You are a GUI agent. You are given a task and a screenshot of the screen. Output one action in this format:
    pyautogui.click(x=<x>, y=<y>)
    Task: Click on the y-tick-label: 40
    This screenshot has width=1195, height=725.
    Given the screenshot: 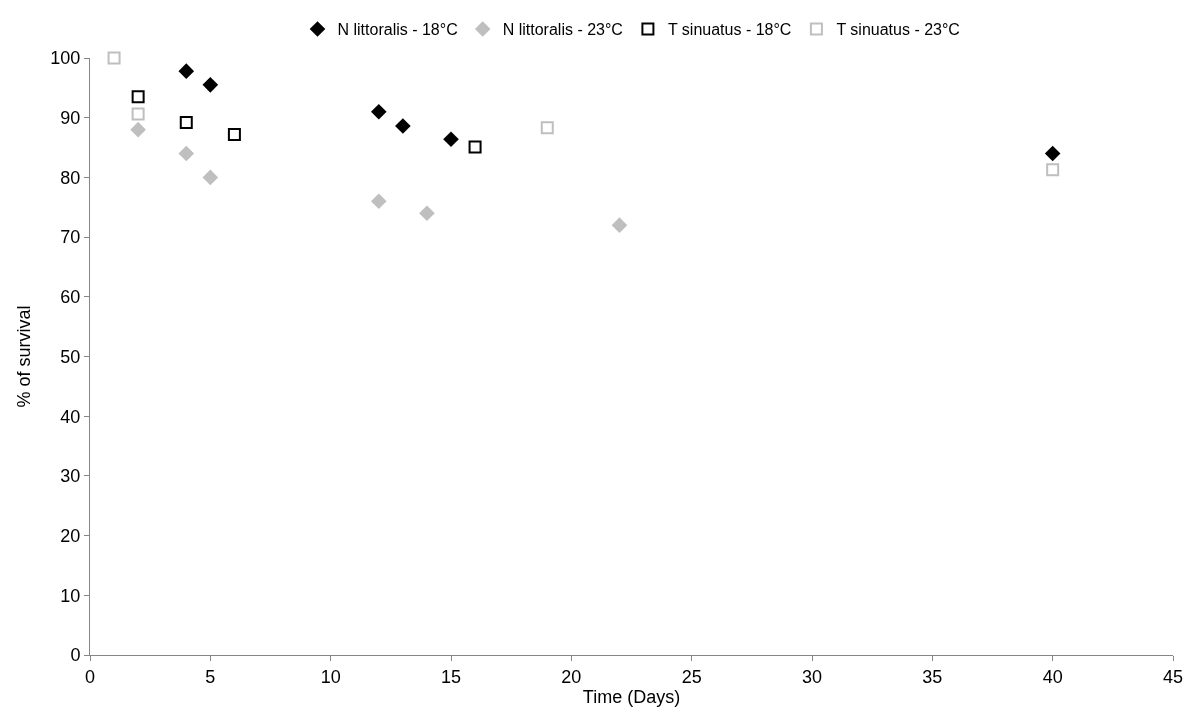 What is the action you would take?
    pyautogui.click(x=70, y=416)
    